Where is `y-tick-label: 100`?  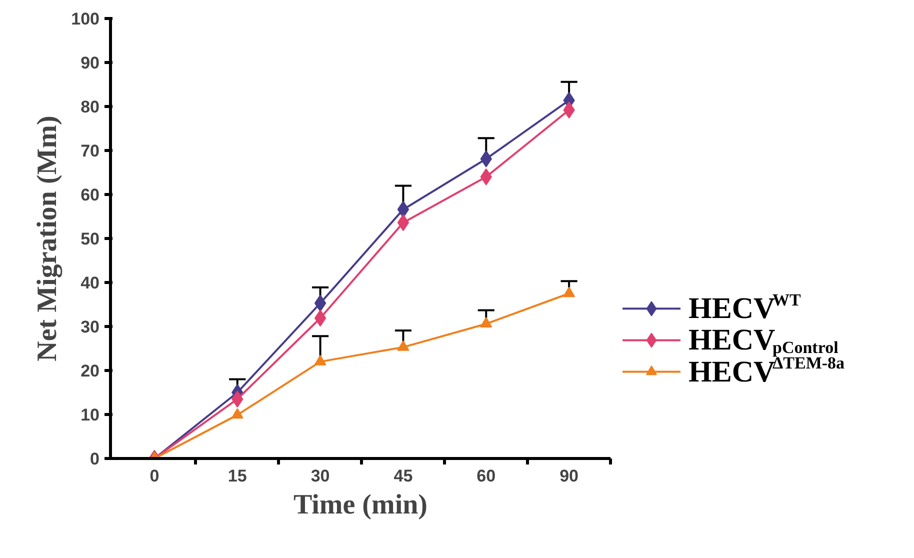 y-tick-label: 100 is located at coordinates (85, 19).